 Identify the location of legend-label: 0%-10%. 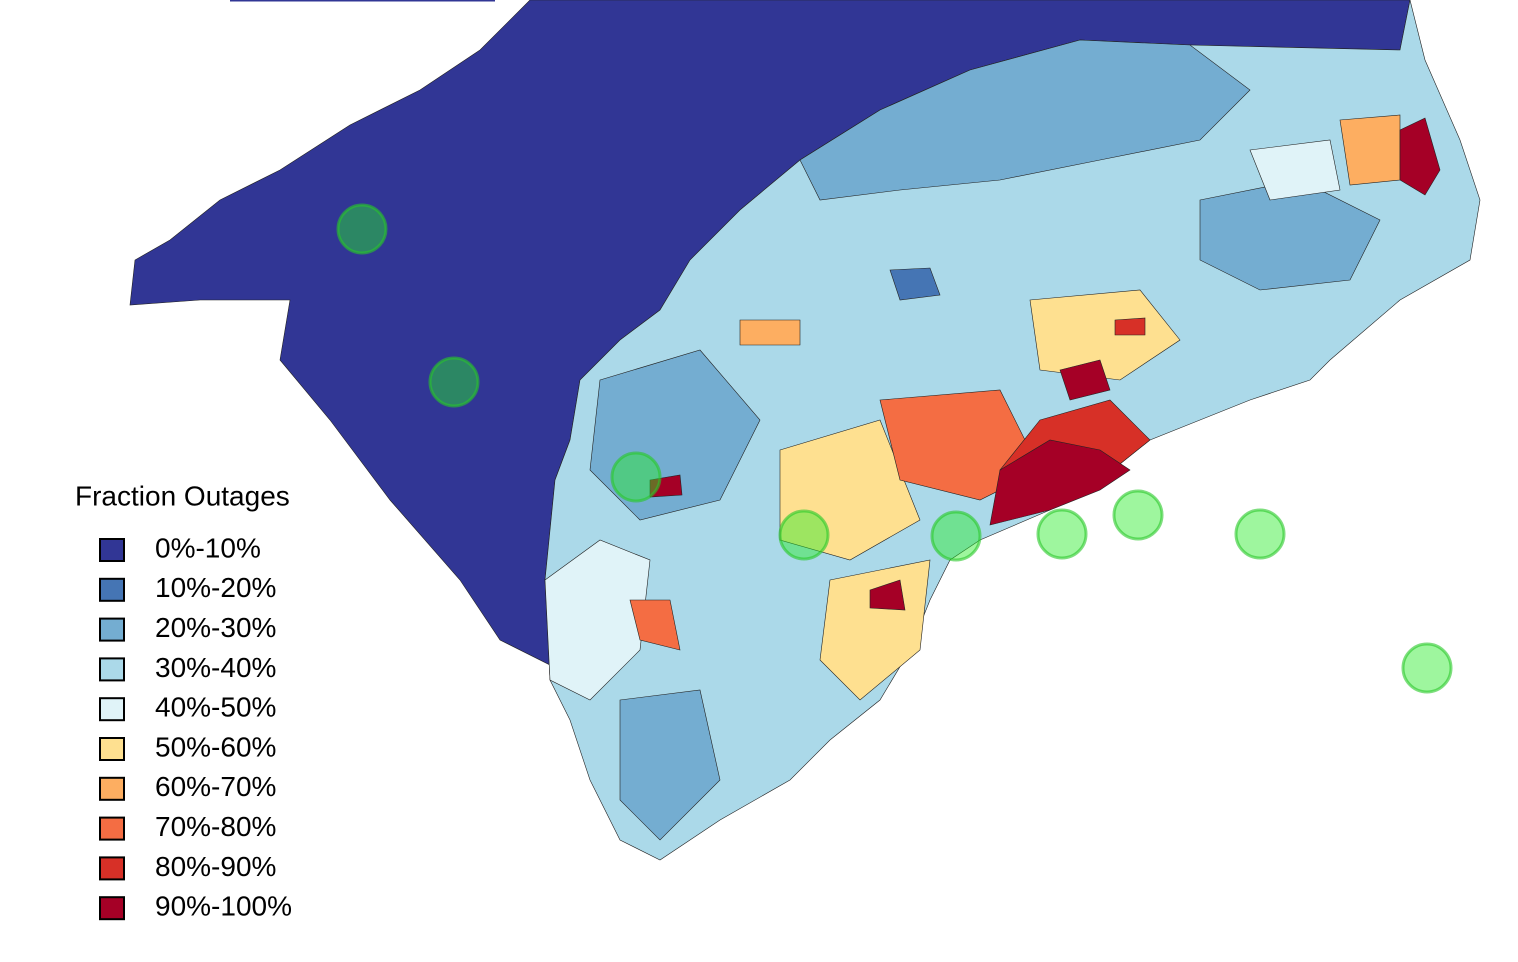
(208, 547).